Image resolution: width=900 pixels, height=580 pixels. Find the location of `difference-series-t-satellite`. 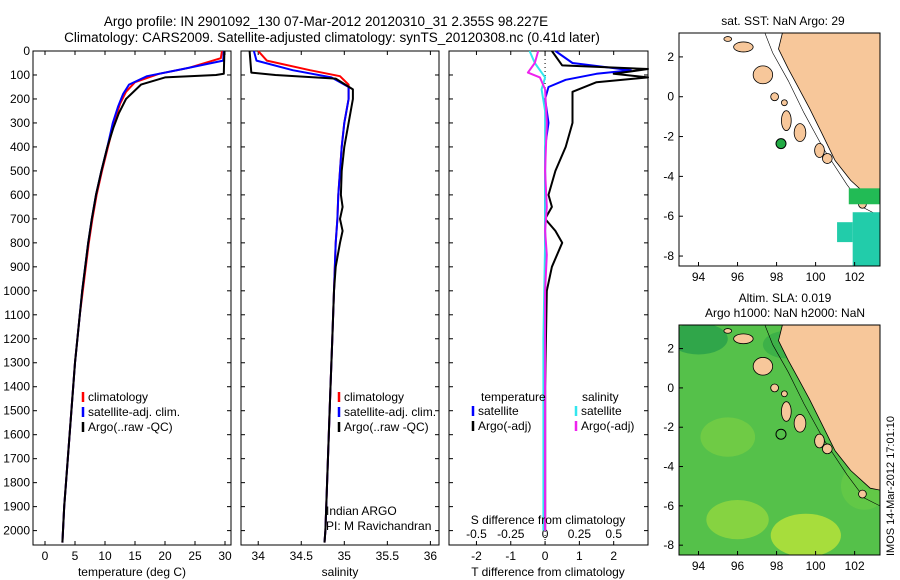

difference-series-t-satellite is located at coordinates (588, 290).